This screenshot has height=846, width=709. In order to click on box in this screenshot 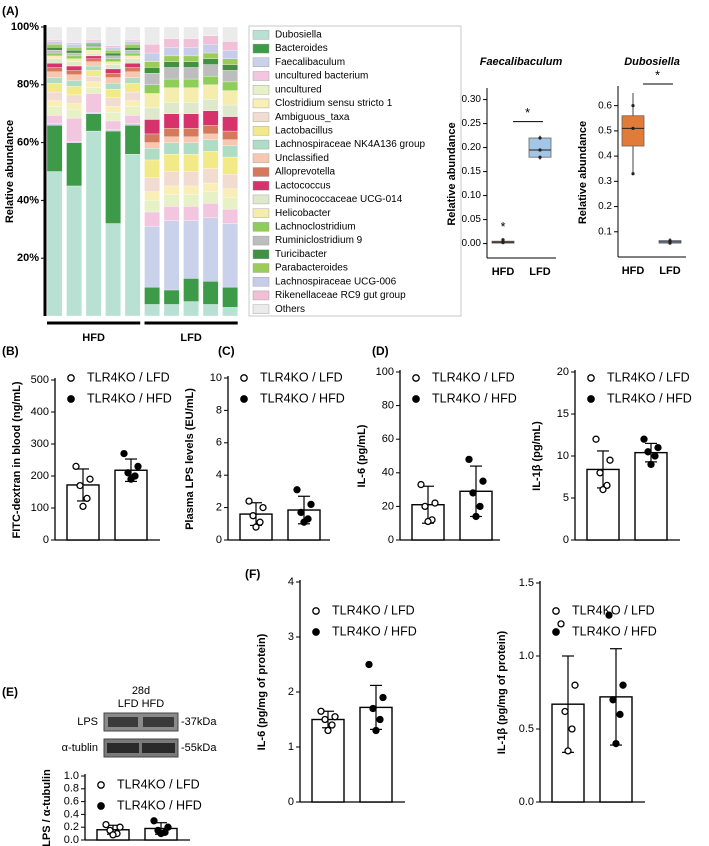, I will do `click(540, 147)`.